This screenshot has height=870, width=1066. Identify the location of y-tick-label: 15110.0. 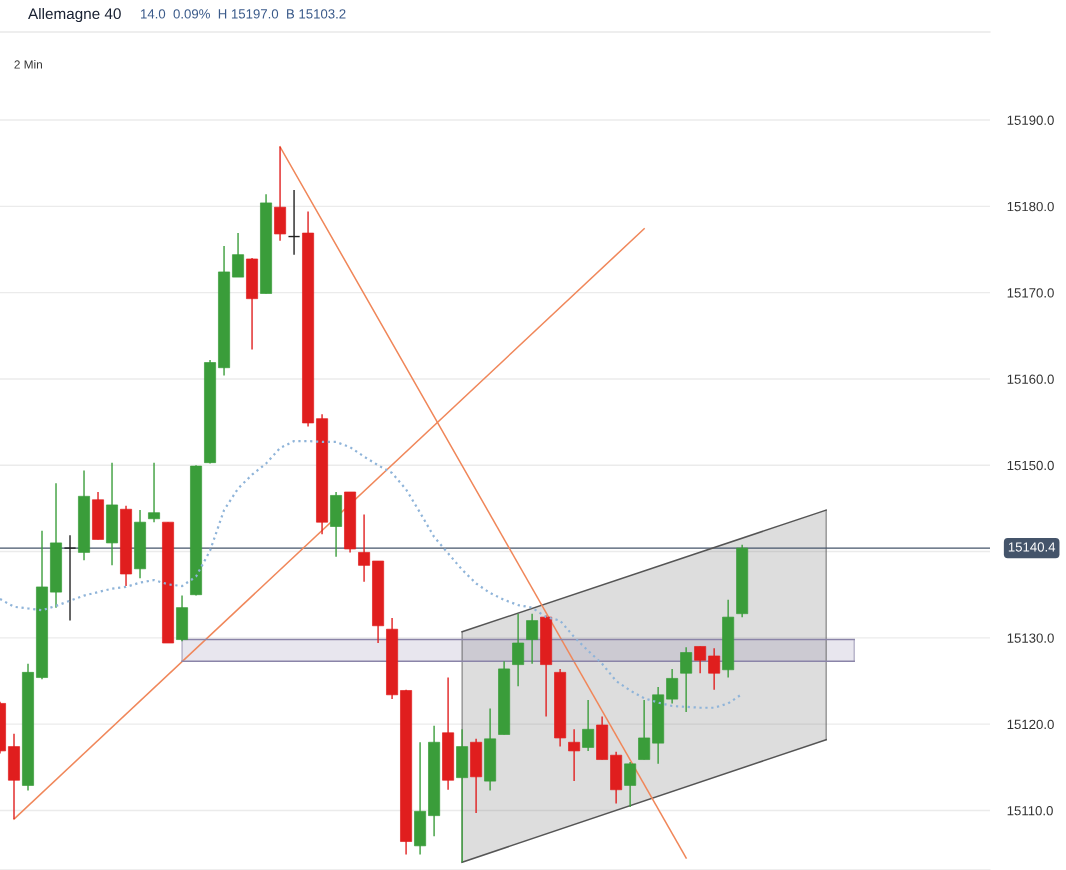
(1030, 811).